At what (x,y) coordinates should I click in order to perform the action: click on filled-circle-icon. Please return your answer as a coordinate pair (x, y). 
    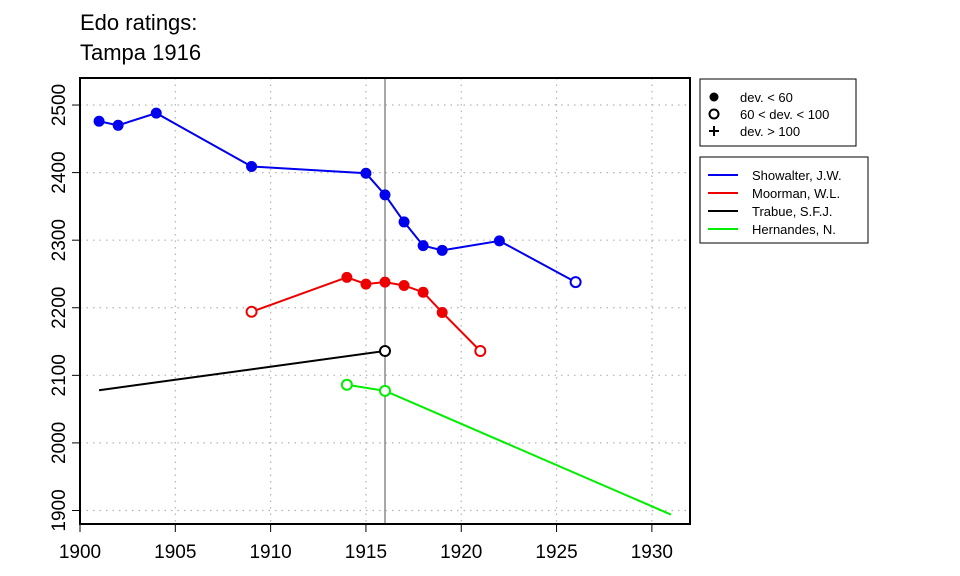
    Looking at the image, I should click on (714, 97).